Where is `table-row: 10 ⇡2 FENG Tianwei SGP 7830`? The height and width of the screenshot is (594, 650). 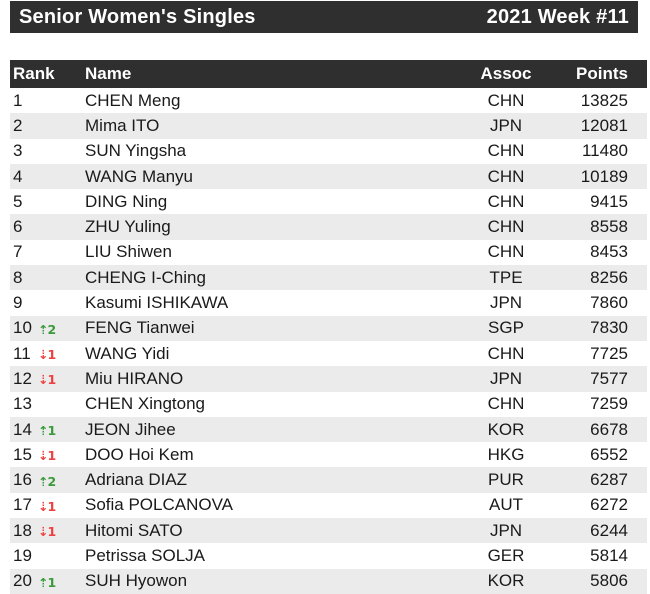 table-row: 10 ⇡2 FENG Tianwei SGP 7830 is located at coordinates (328, 328).